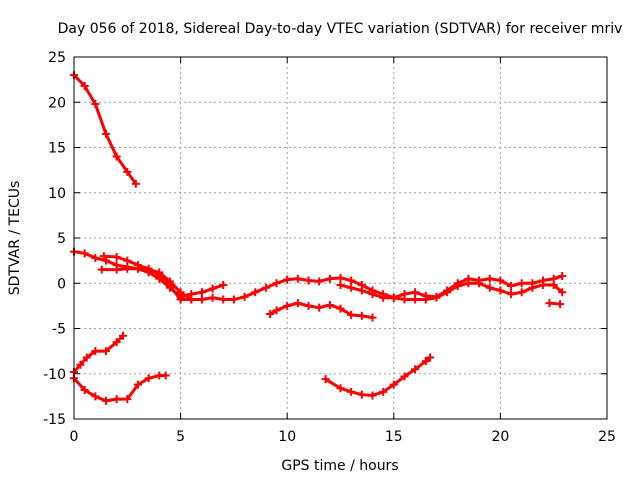  I want to click on y-tick-label: 10, so click(57, 194).